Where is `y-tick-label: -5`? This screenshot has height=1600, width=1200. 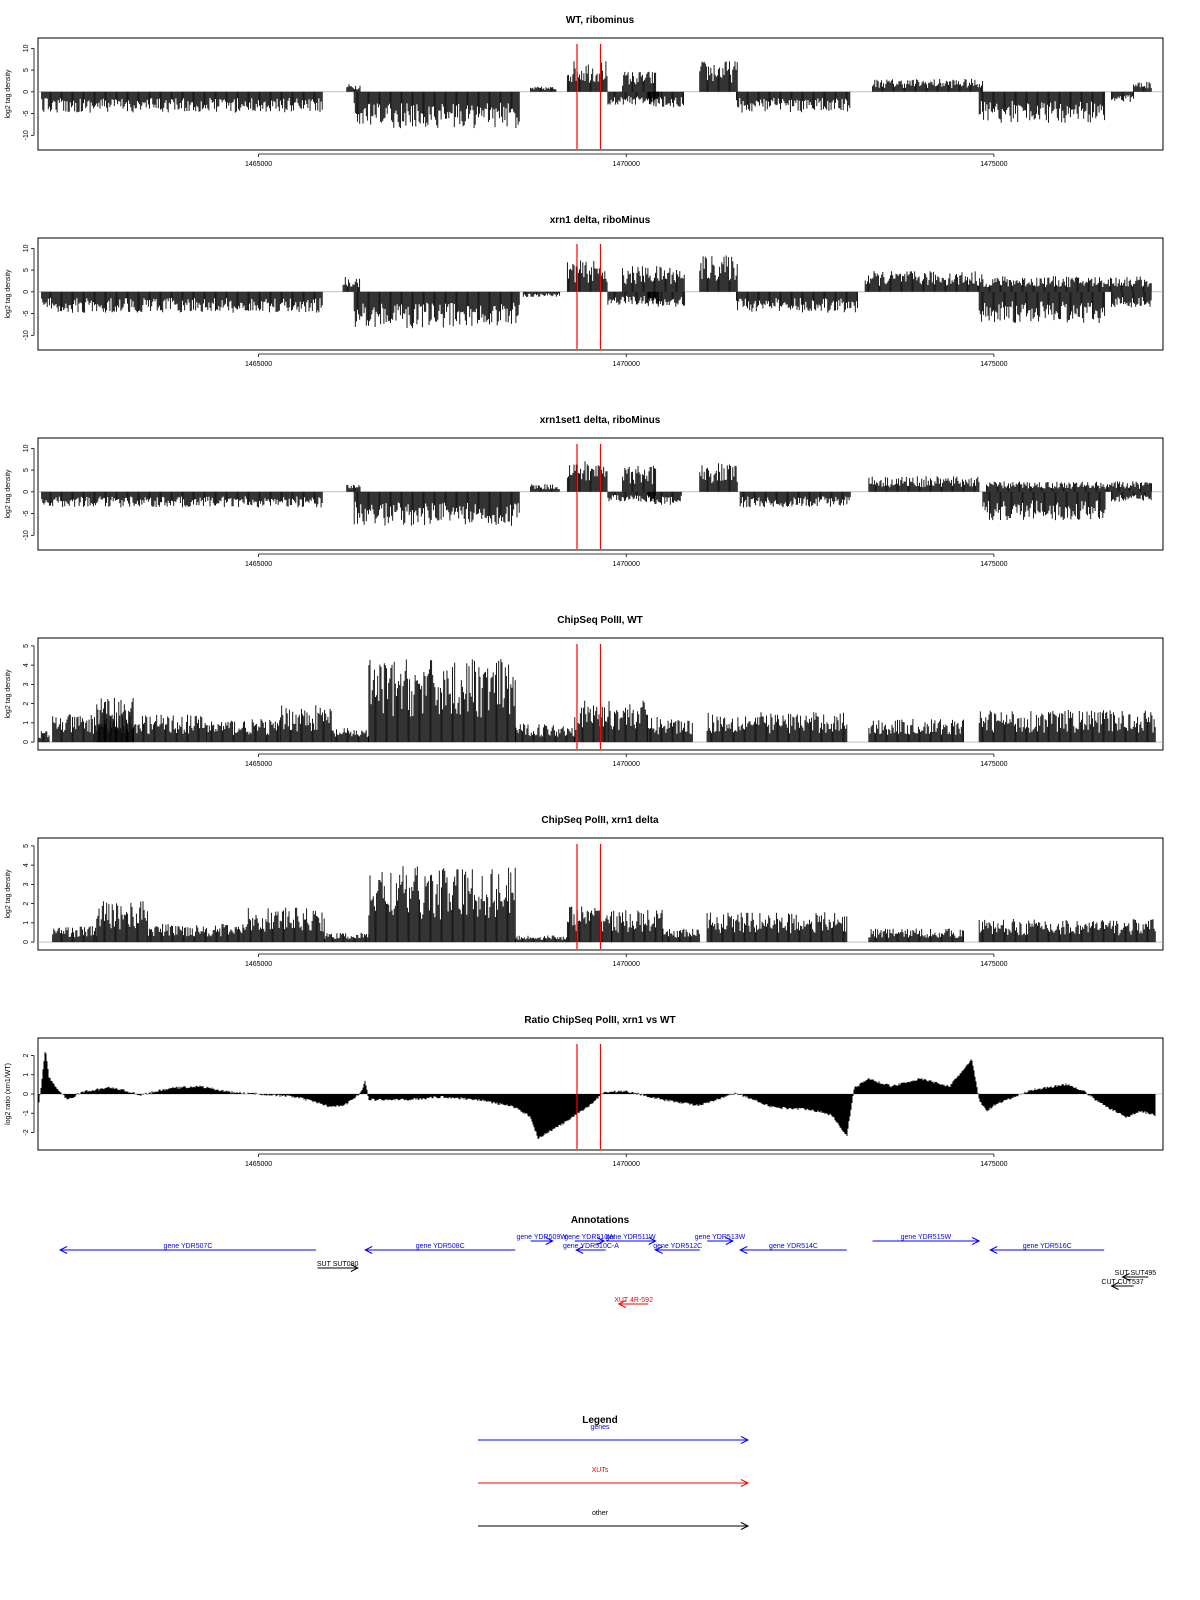 y-tick-label: -5 is located at coordinates (26, 513).